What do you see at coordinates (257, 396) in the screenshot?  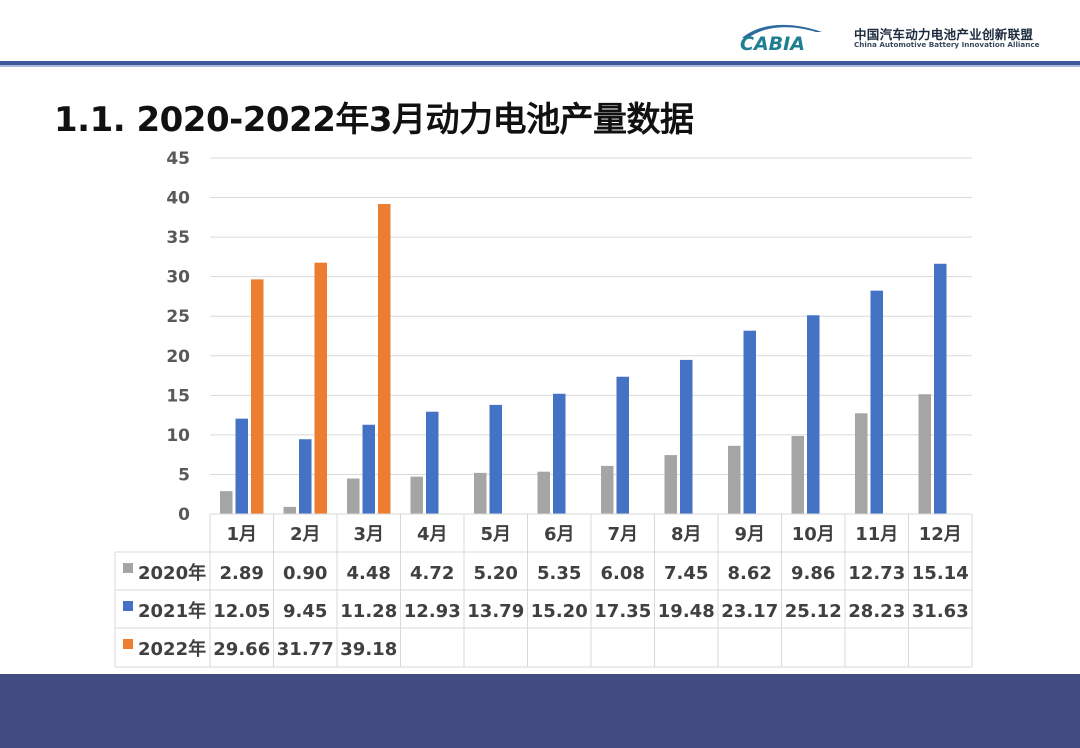 I see `bar-2022年-1月` at bounding box center [257, 396].